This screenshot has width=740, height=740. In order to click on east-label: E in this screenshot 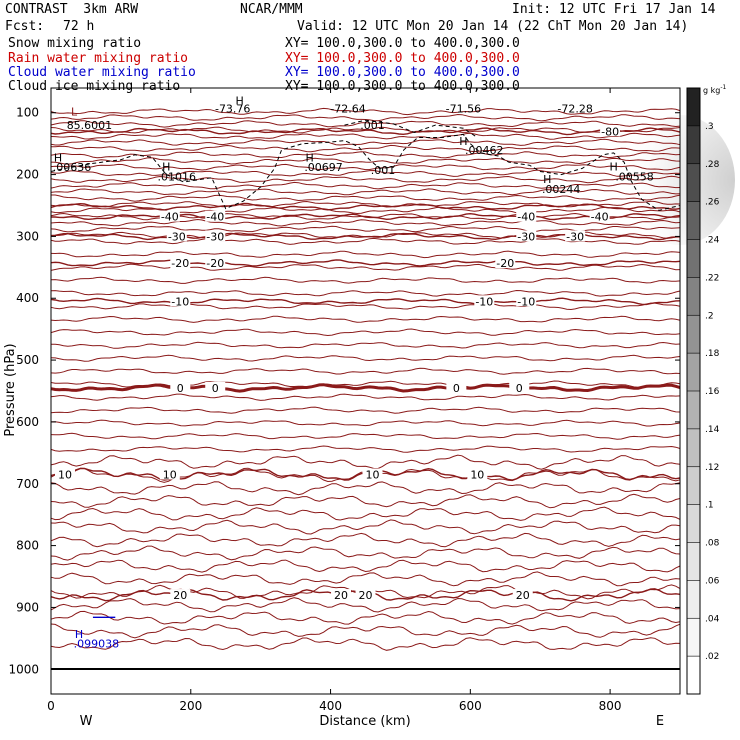, I will do `click(660, 721)`.